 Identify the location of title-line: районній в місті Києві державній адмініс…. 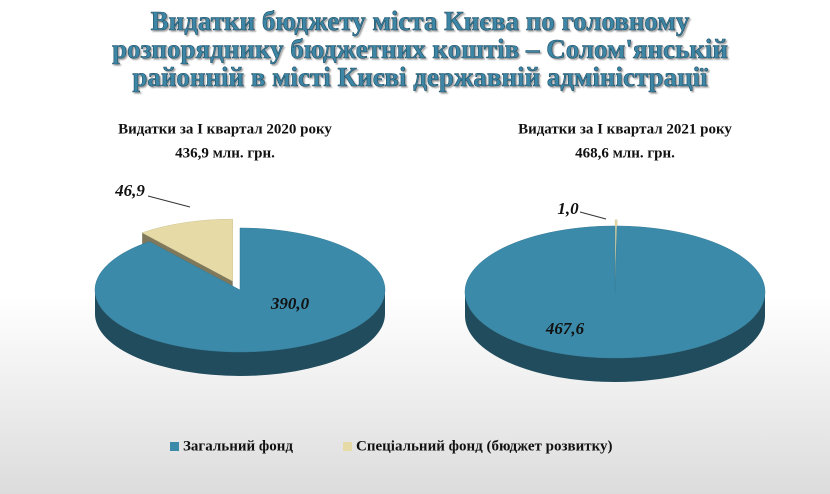
(420, 77).